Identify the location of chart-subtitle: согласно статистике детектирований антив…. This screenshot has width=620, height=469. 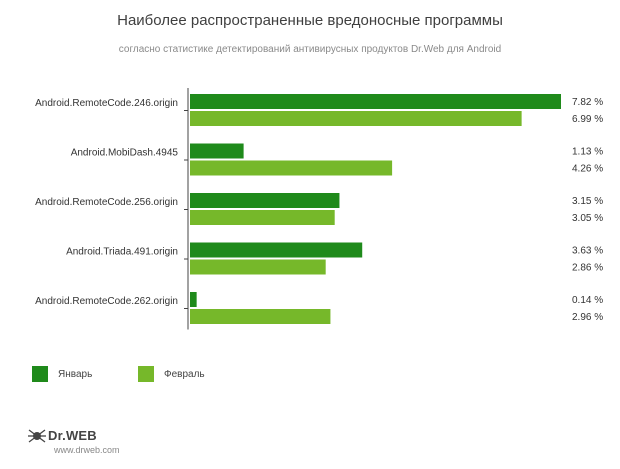
(310, 49).